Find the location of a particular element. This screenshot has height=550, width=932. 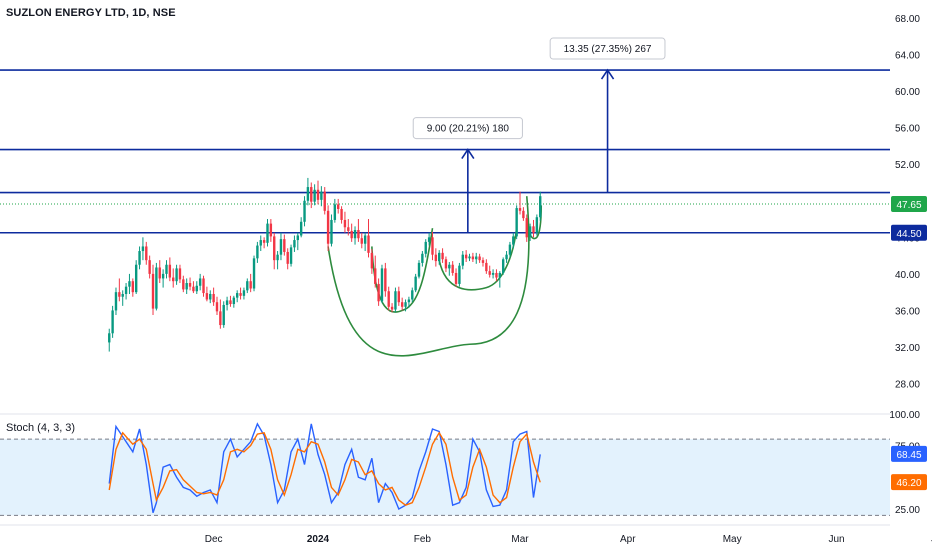

cup-curve is located at coordinates (428, 276).